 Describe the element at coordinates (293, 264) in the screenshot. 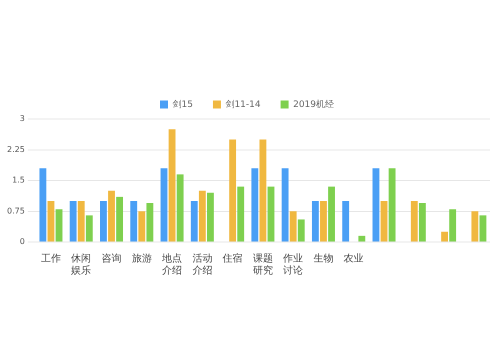

I see `x-tick-label: 作业讨论` at that location.